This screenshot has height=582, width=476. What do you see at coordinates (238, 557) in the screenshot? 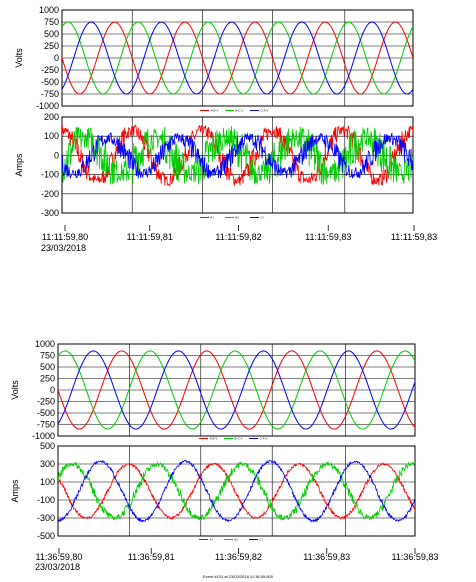
I see `x-tick-label: 11:36:59,82` at bounding box center [238, 557].